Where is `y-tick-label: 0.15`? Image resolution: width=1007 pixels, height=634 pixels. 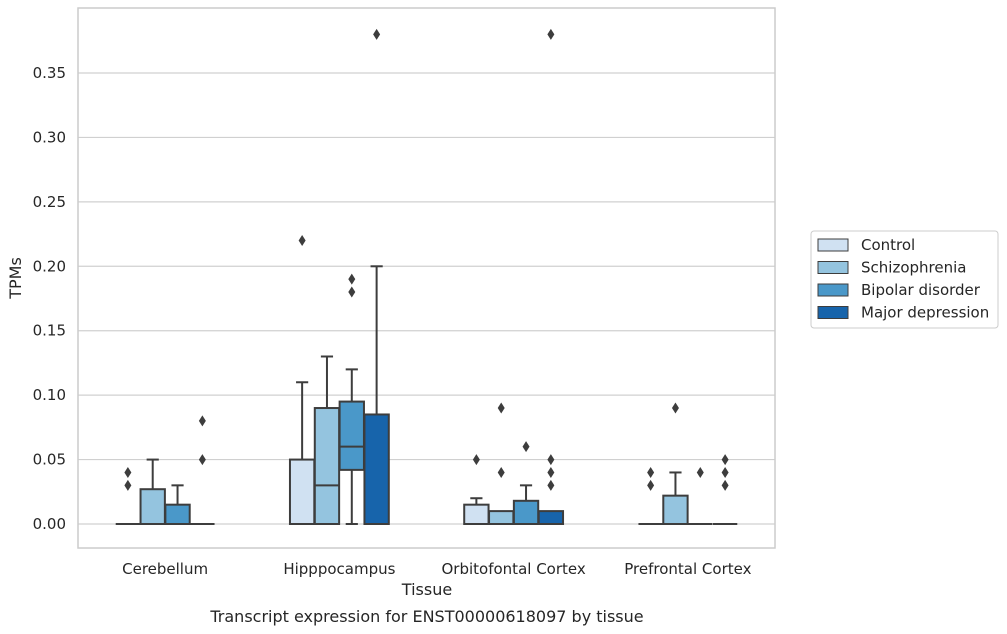
y-tick-label: 0.15 is located at coordinates (49, 331).